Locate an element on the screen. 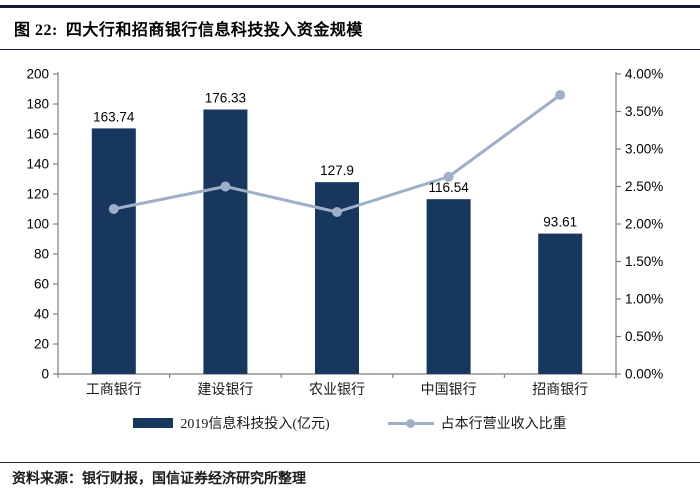  left-axis-tick-label: 160 is located at coordinates (37, 134).